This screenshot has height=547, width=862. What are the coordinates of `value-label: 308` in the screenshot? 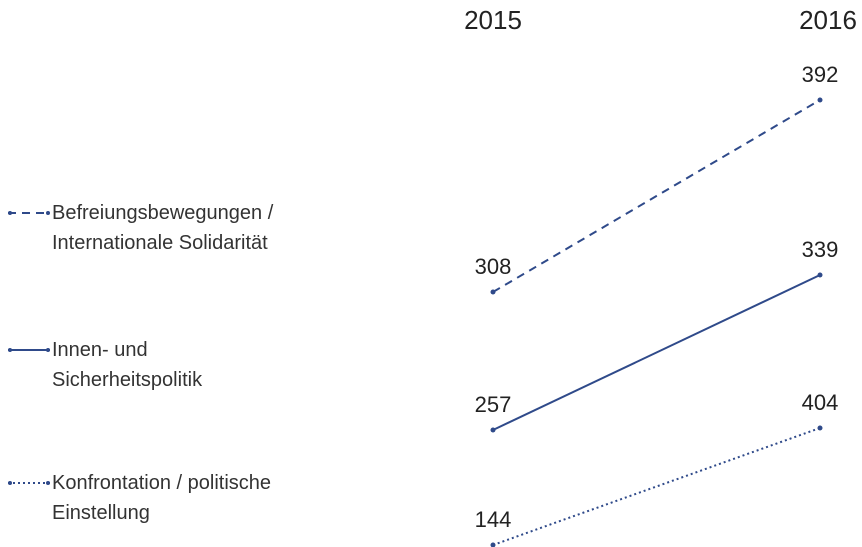 It's located at (493, 266).